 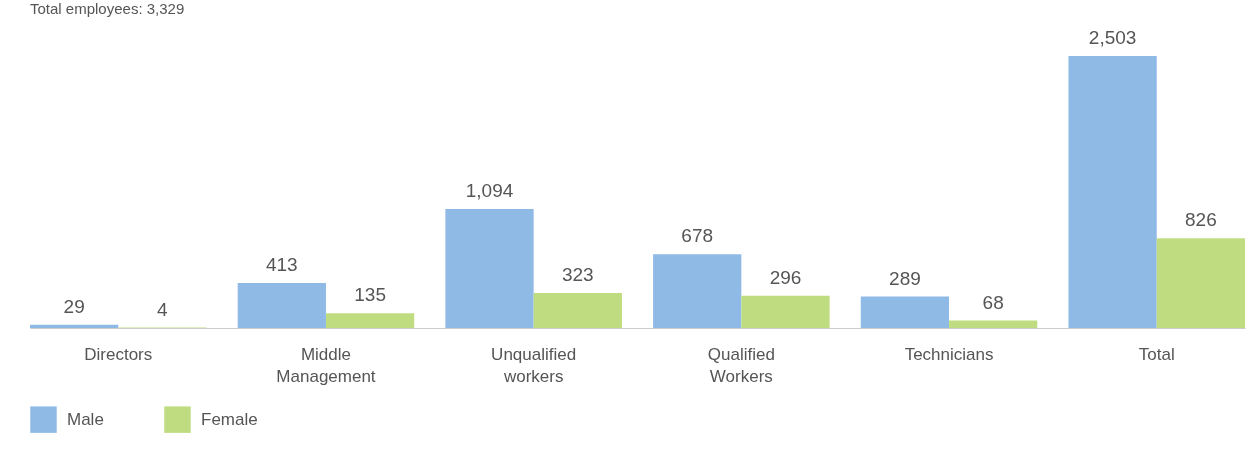 What do you see at coordinates (85, 419) in the screenshot?
I see `legend-label: Male` at bounding box center [85, 419].